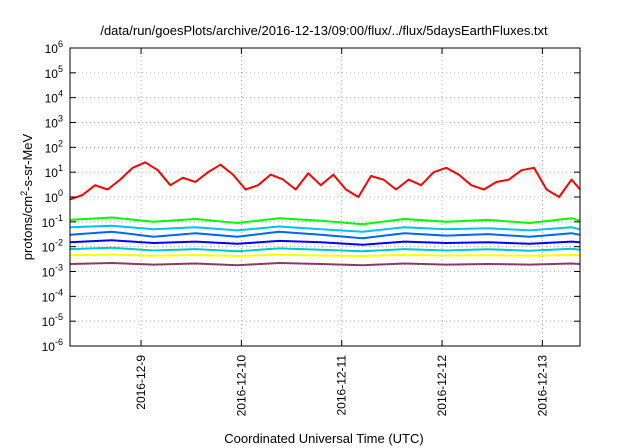 The width and height of the screenshot is (640, 448). What do you see at coordinates (27, 228) in the screenshot?
I see `y-axis-label-prefix: protons/cm` at bounding box center [27, 228].